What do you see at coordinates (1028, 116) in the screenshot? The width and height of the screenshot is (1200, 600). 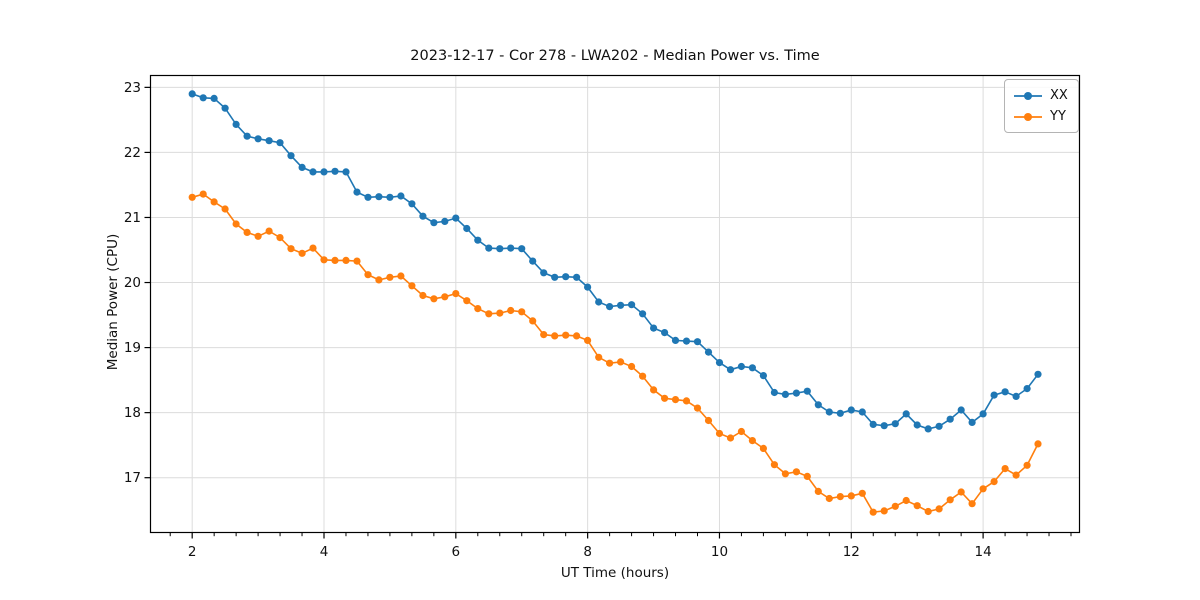 I see `legend-swatch-yy-icon` at bounding box center [1028, 116].